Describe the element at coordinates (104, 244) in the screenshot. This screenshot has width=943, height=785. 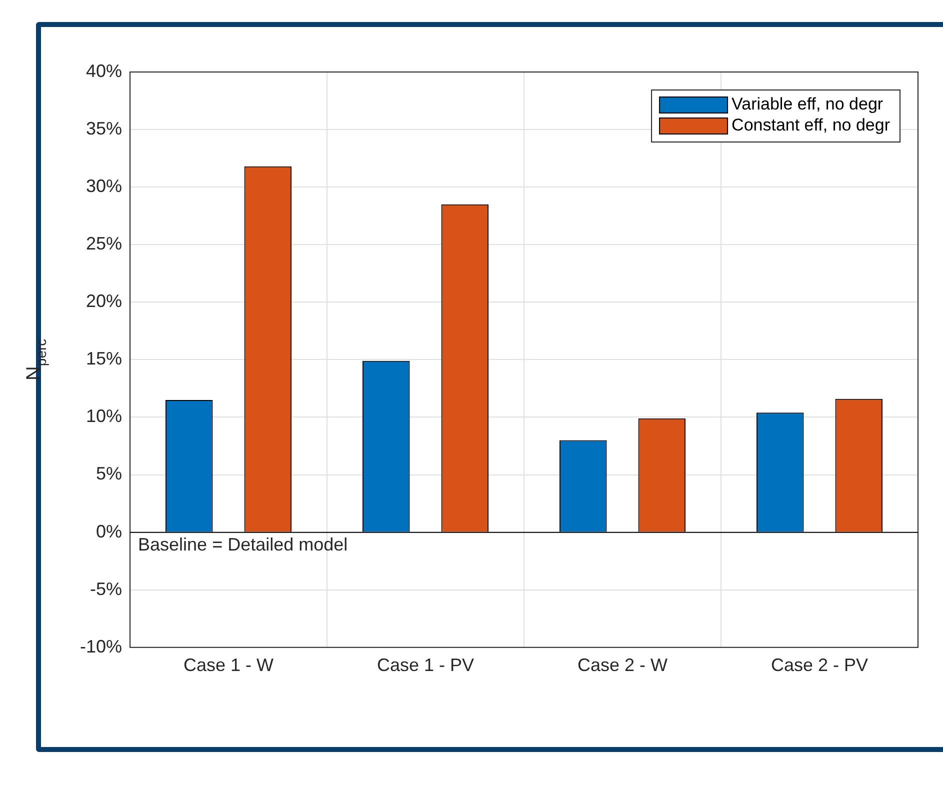
I see `y-tick-label: 25%` at that location.